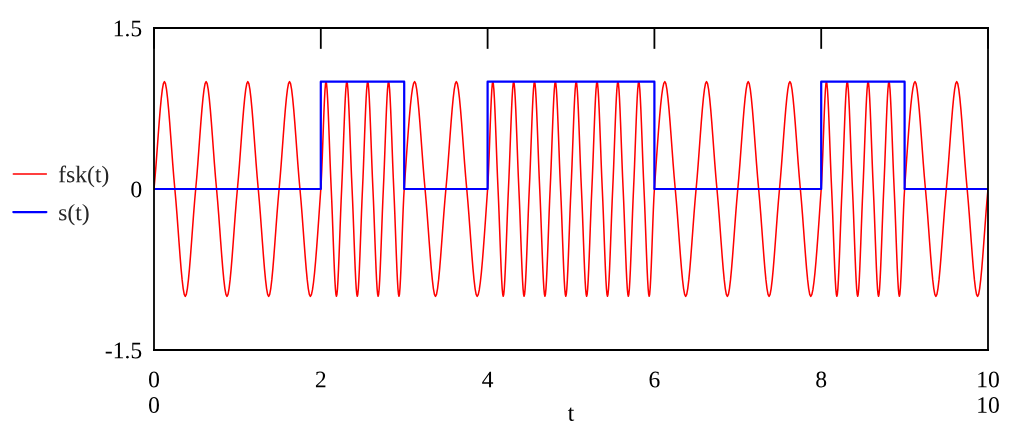 Image resolution: width=1024 pixels, height=437 pixels. I want to click on y-tick-label: 0, so click(136, 189).